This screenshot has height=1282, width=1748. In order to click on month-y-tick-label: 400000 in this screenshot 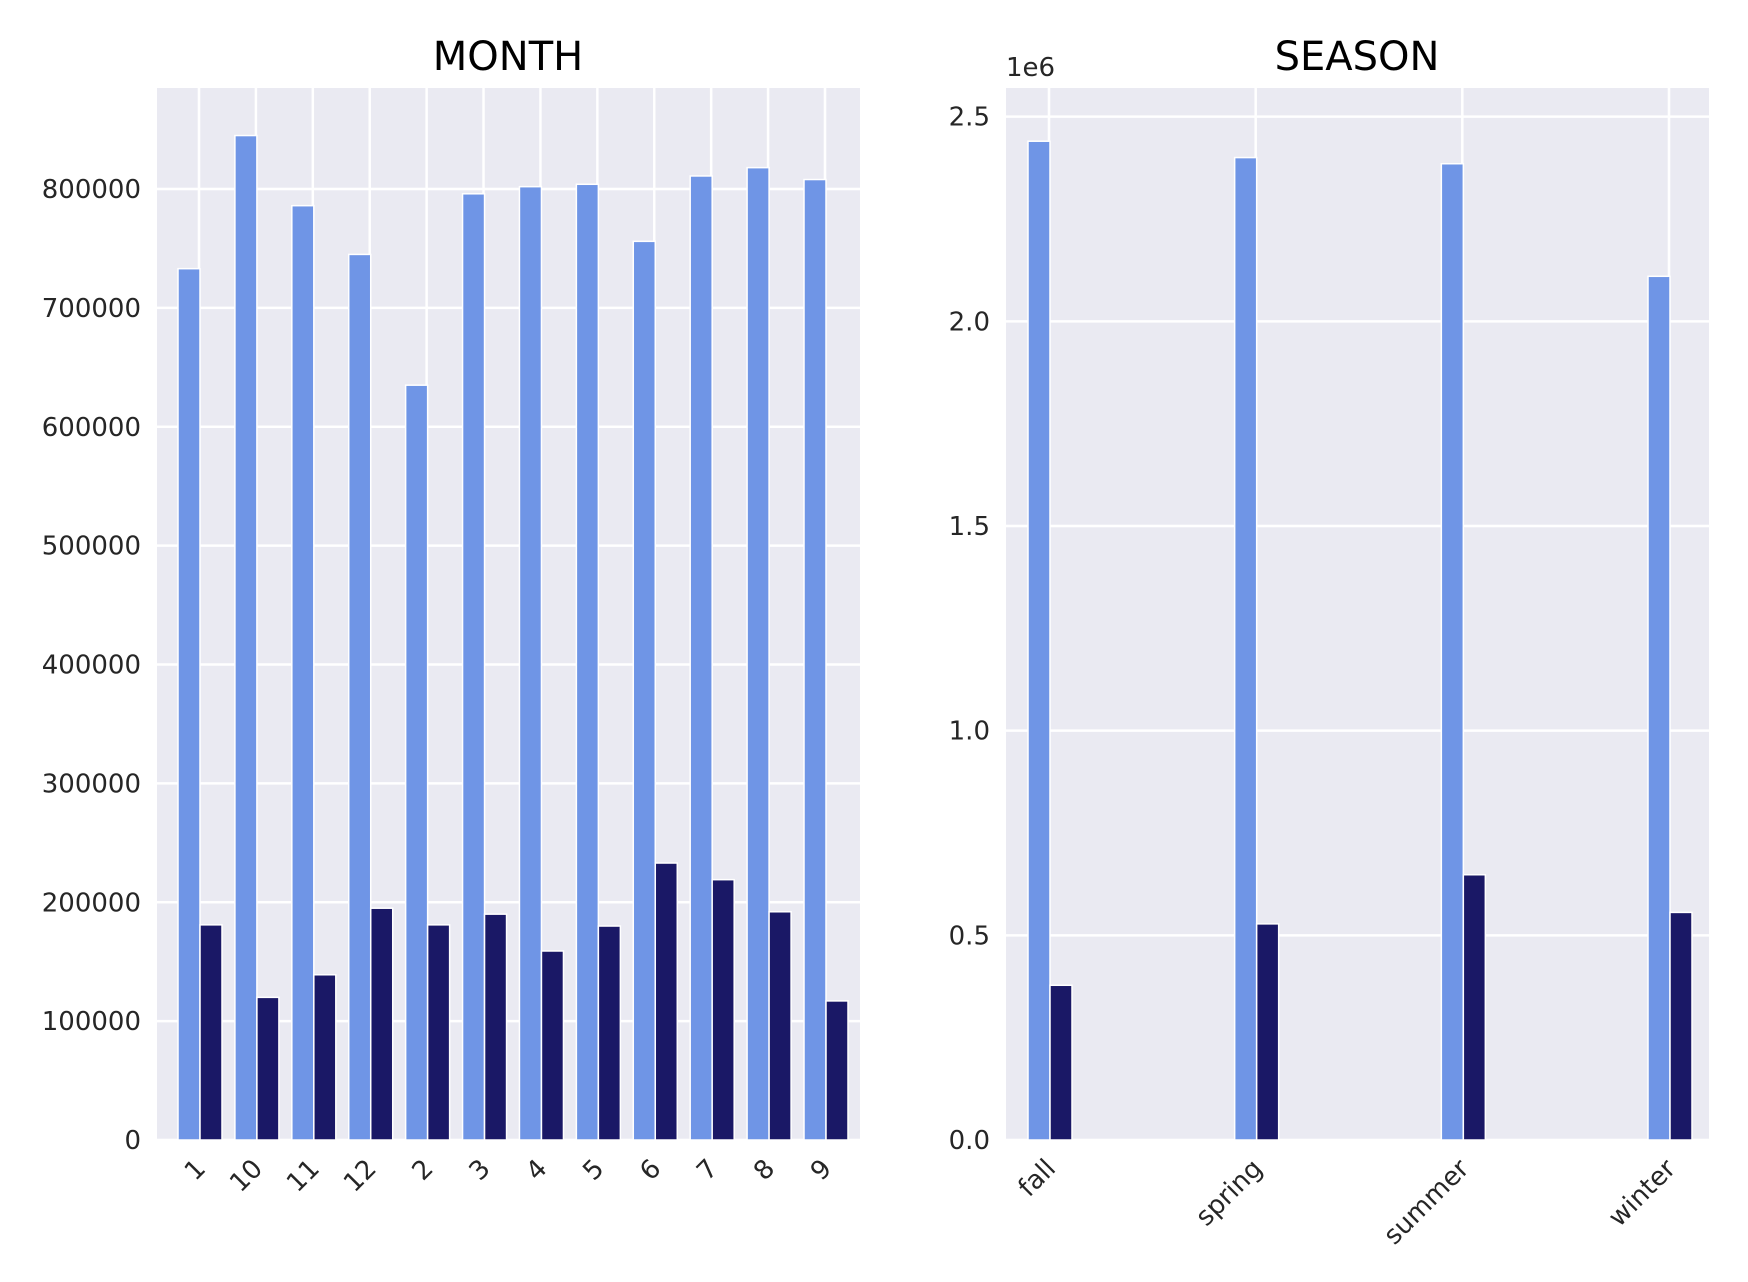, I will do `click(91, 666)`.